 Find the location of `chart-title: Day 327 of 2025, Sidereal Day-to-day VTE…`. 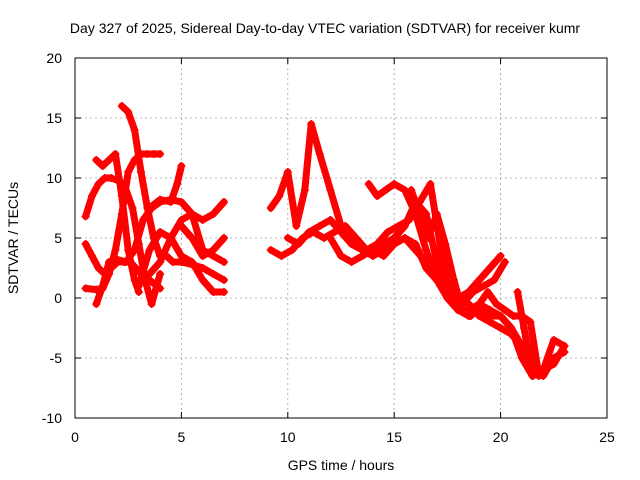

chart-title: Day 327 of 2025, Sidereal Day-to-day VTE… is located at coordinates (325, 28).